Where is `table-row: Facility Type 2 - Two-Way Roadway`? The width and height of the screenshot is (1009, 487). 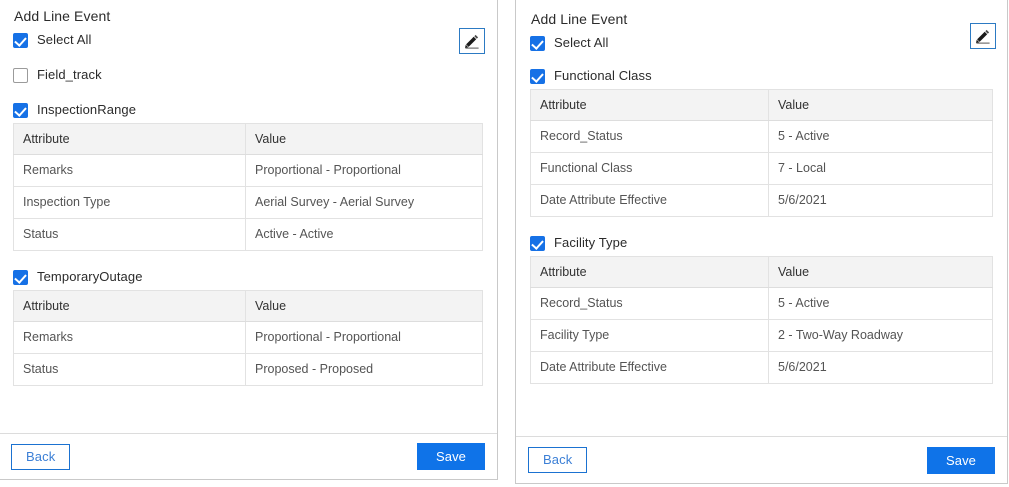 table-row: Facility Type 2 - Two-Way Roadway is located at coordinates (761, 335).